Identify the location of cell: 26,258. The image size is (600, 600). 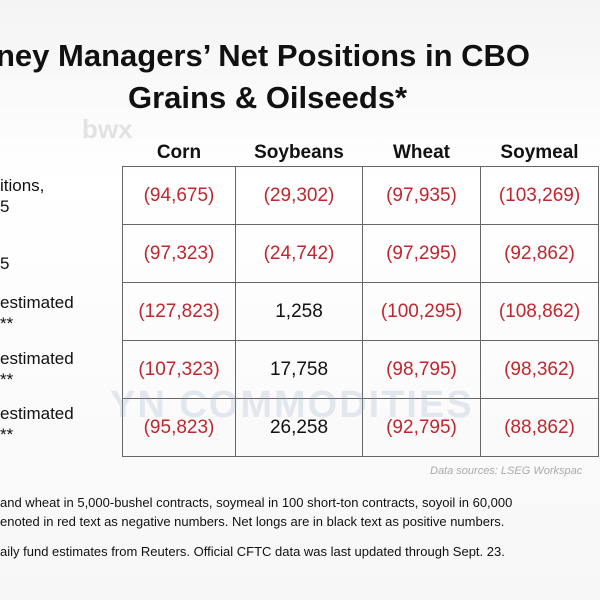
(299, 427).